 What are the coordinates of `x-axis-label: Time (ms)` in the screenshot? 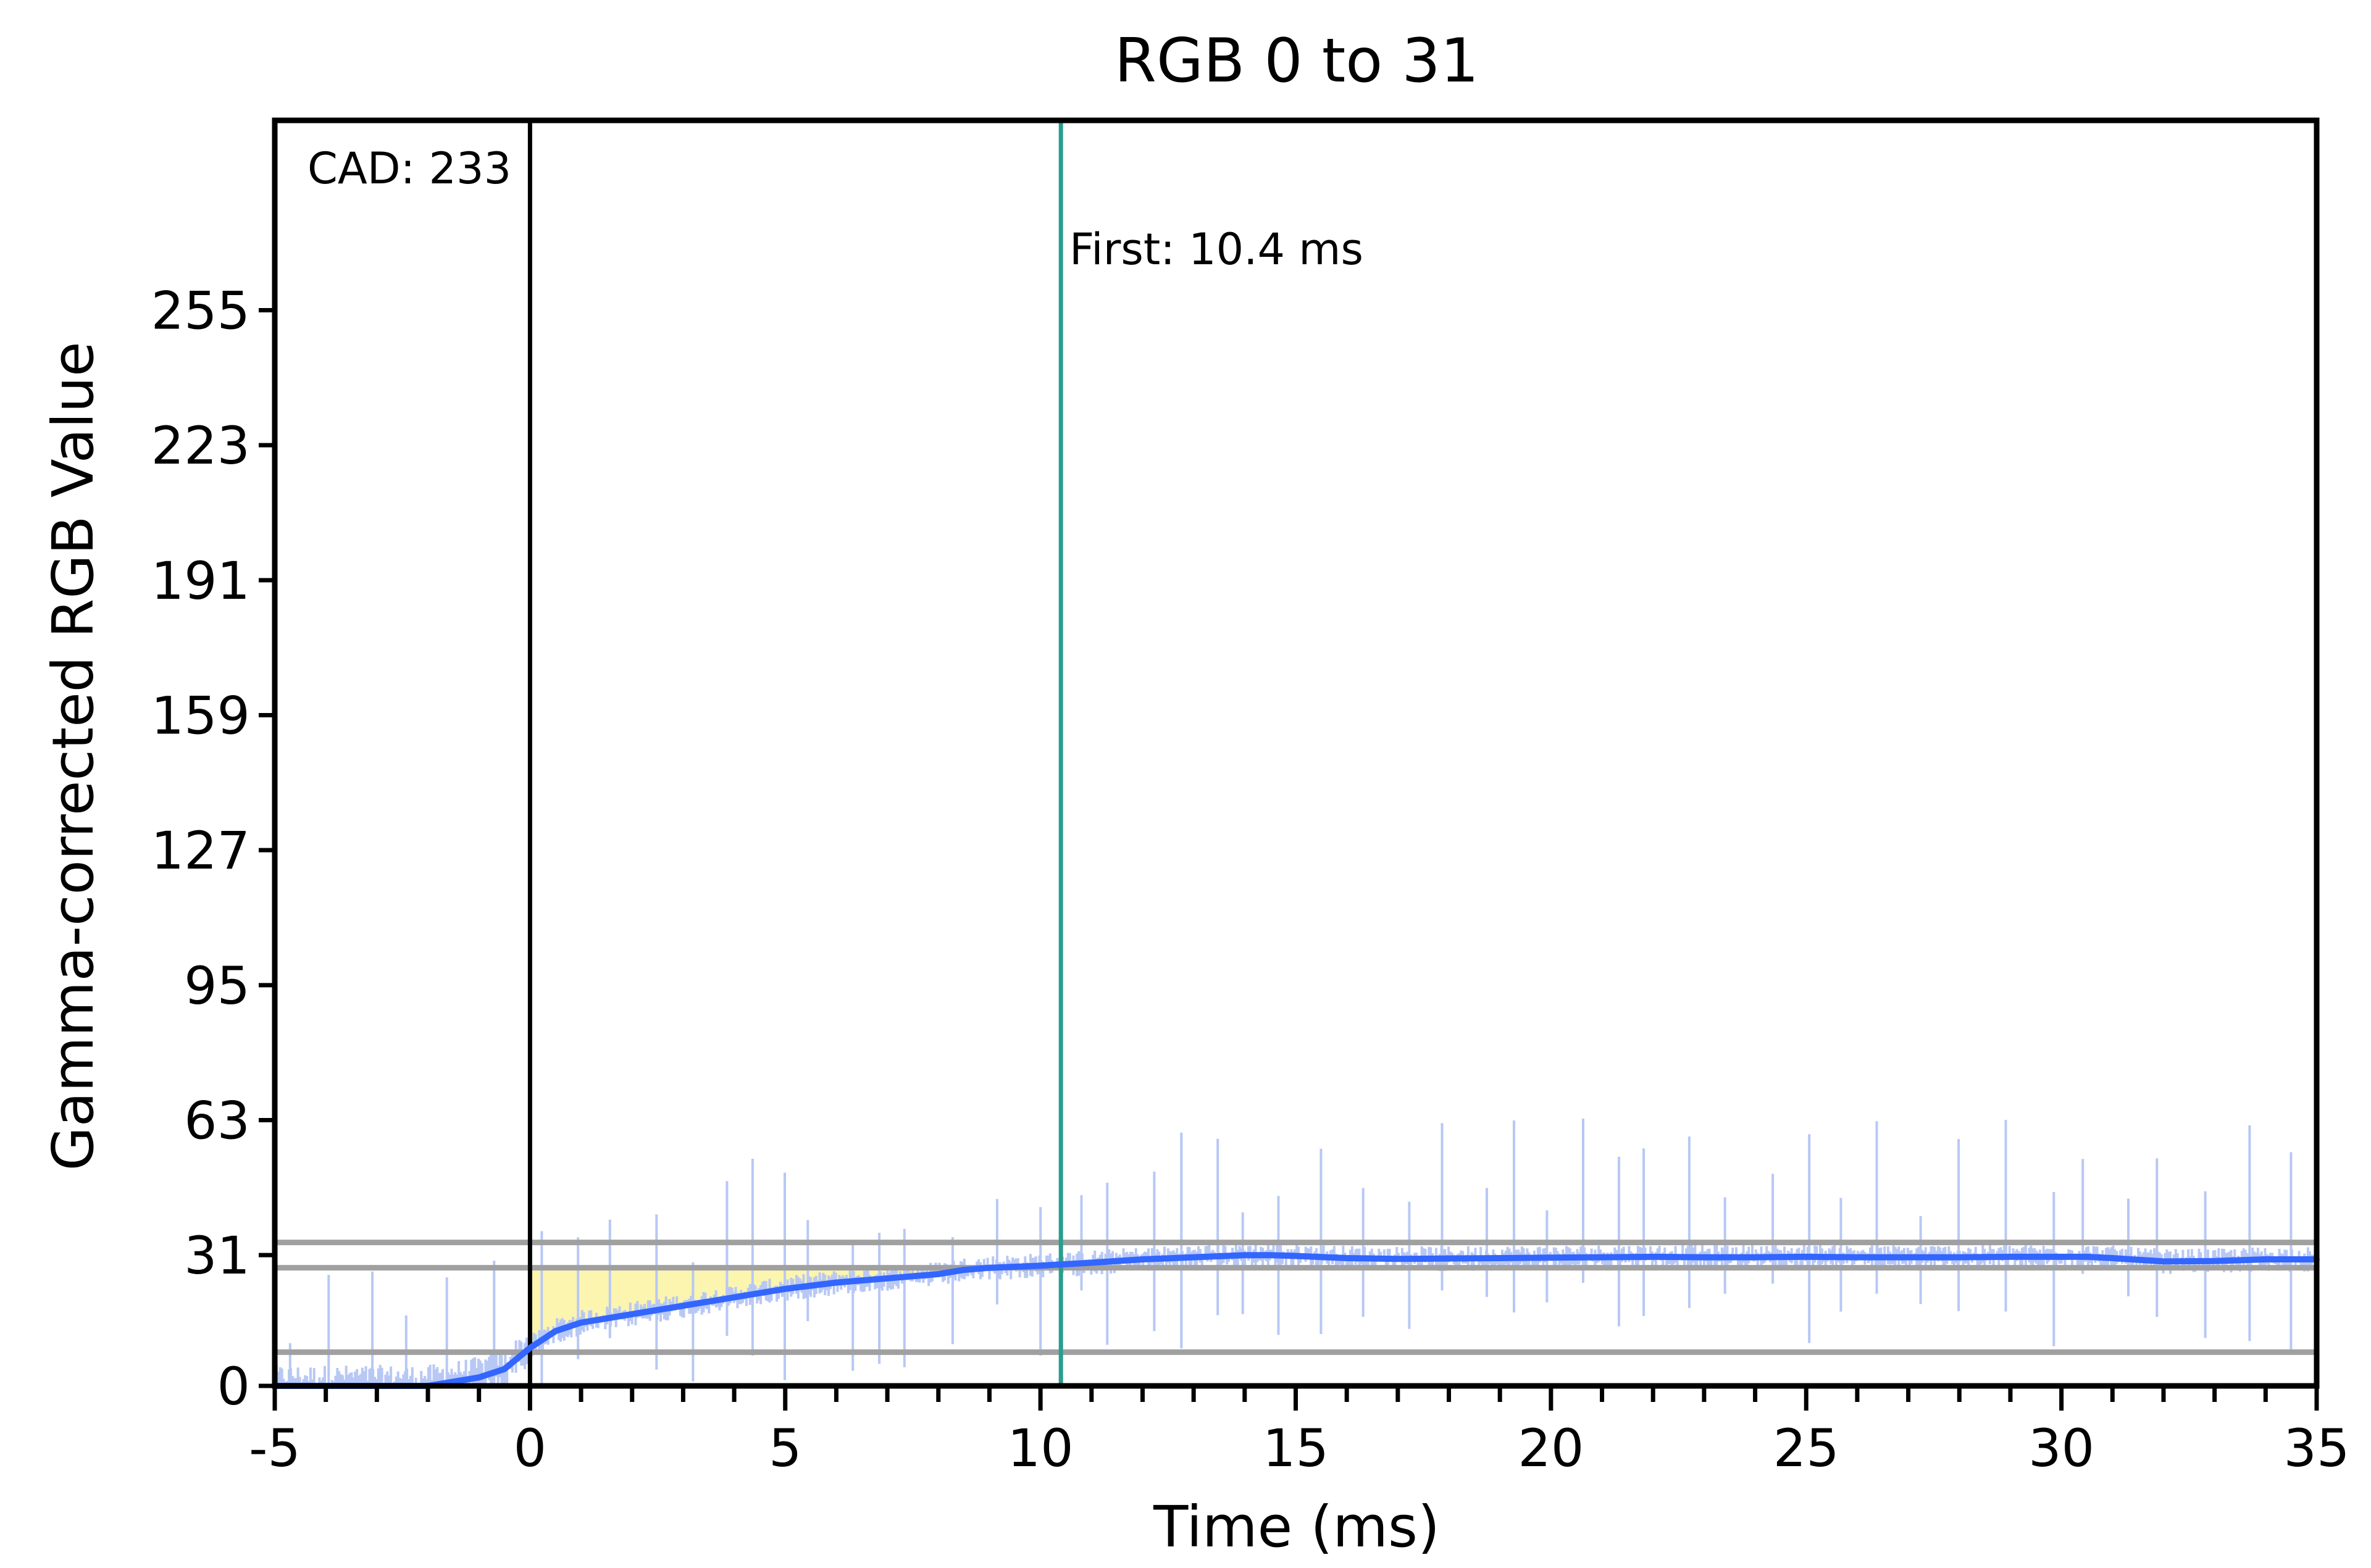 It's located at (1296, 1527).